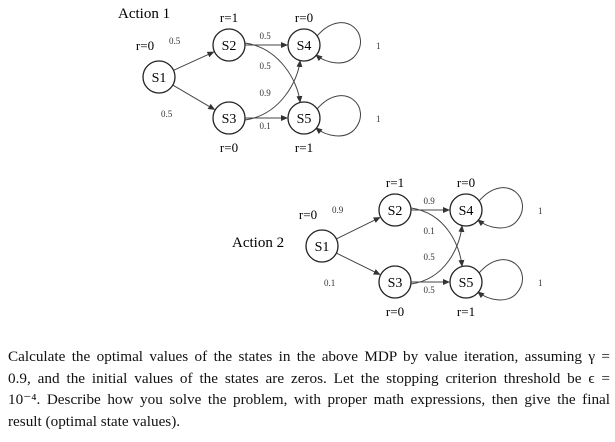 The height and width of the screenshot is (442, 615). Describe the element at coordinates (94, 421) in the screenshot. I see `question-line: result (optimal state values).` at that location.